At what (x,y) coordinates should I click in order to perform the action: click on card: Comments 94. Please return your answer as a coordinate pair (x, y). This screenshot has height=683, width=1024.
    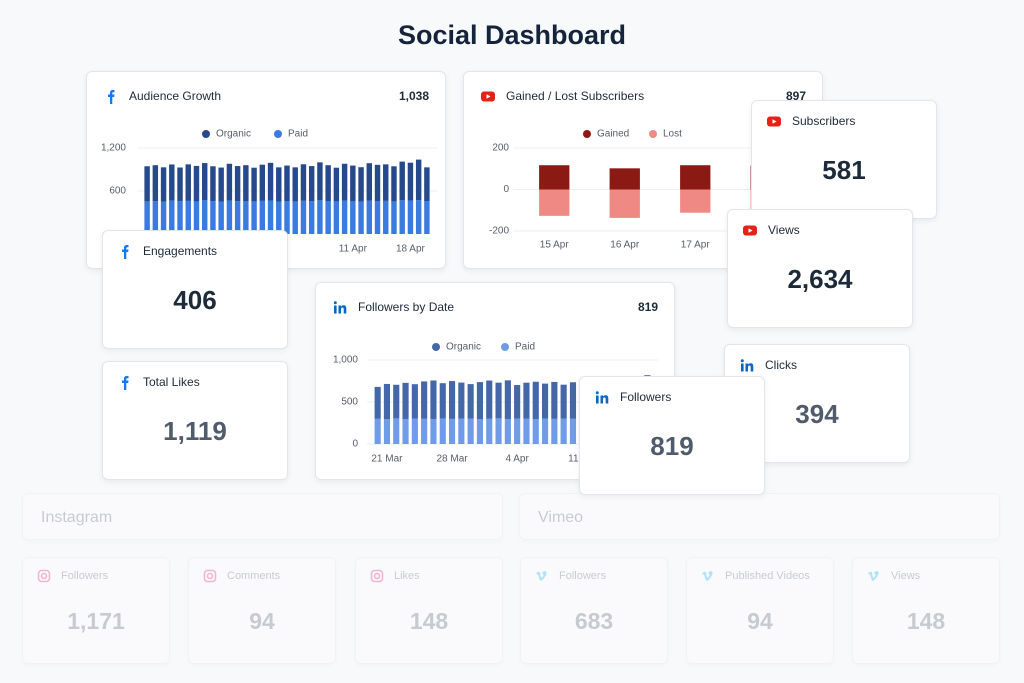
    Looking at the image, I should click on (262, 610).